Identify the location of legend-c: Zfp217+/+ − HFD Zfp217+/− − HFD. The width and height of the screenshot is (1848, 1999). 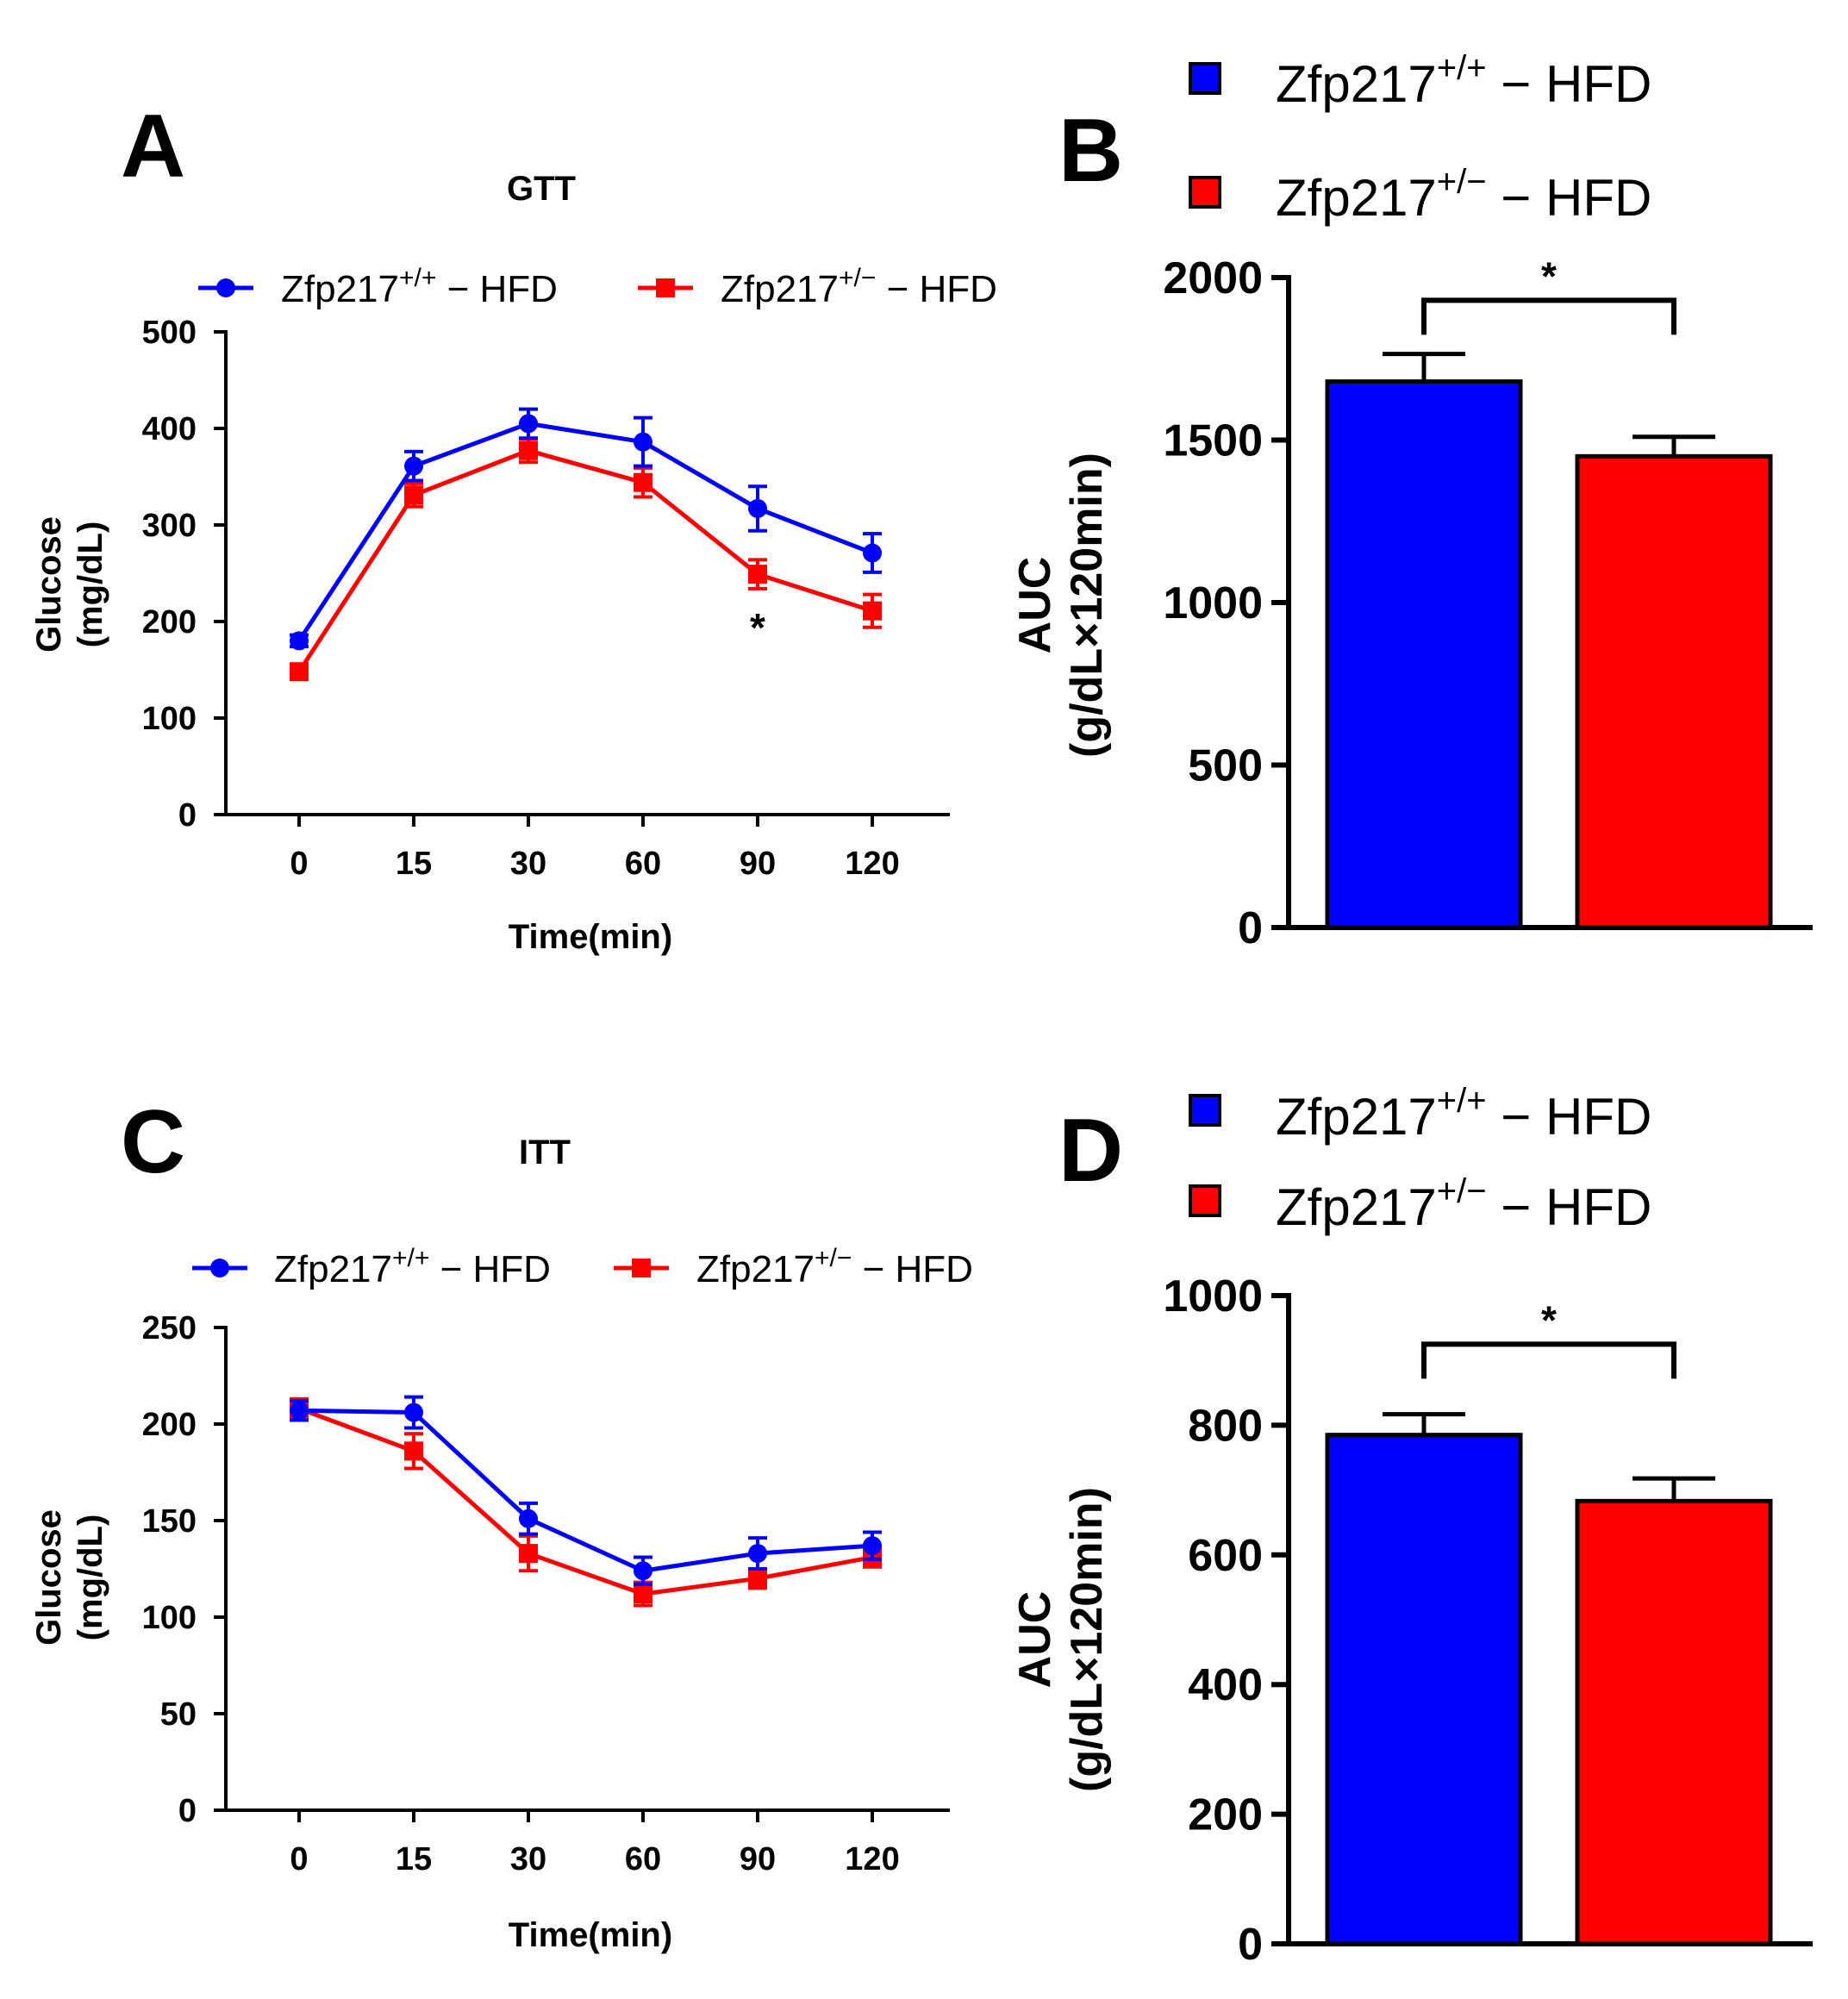
(582, 1267).